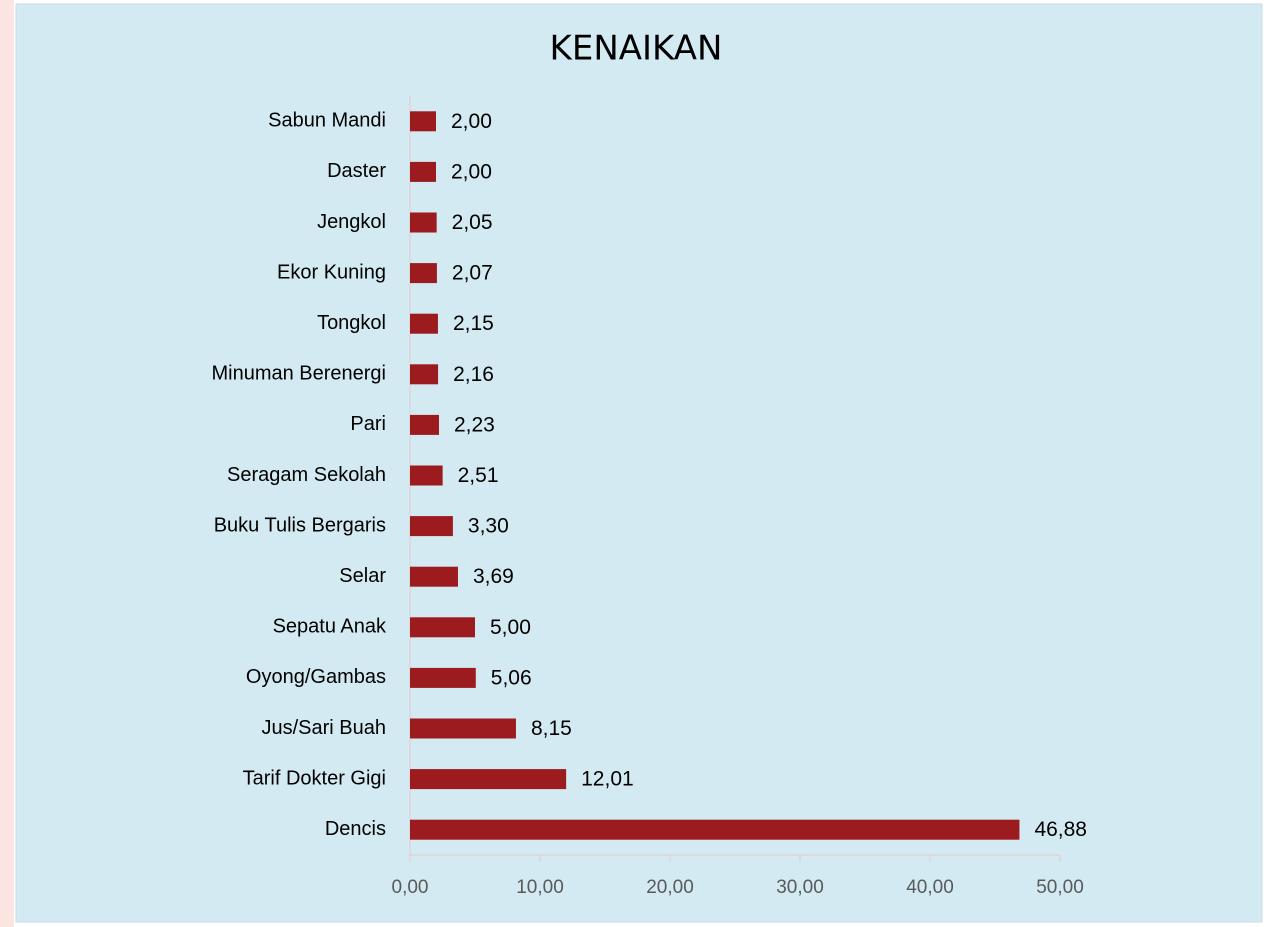 The height and width of the screenshot is (927, 1270). I want to click on data-label: 3,69, so click(493, 576).